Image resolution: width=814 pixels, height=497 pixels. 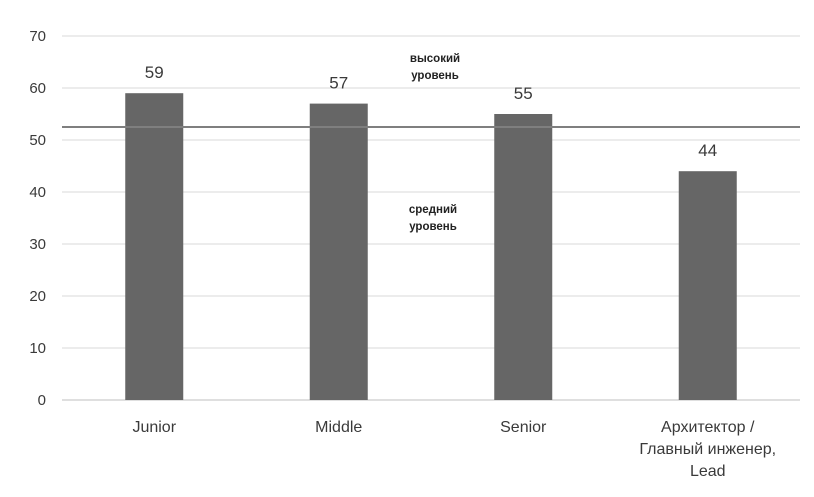 I want to click on y-axis-tick-labels: 0 10 20 30 40 50 60 70, so click(x=37, y=218).